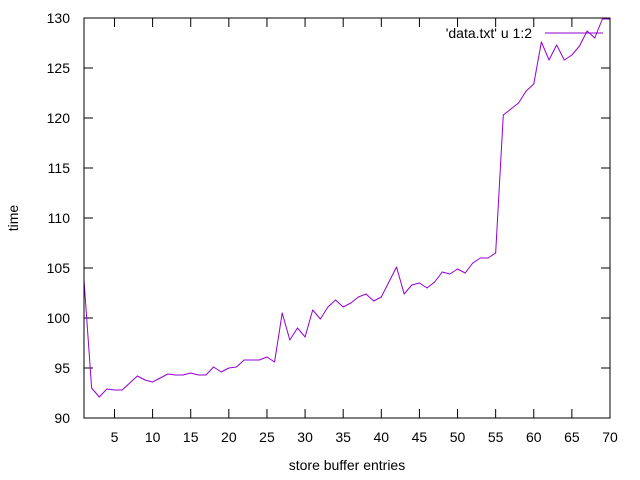 This screenshot has width=640, height=480. Describe the element at coordinates (62, 418) in the screenshot. I see `y-tick-label: 90` at that location.